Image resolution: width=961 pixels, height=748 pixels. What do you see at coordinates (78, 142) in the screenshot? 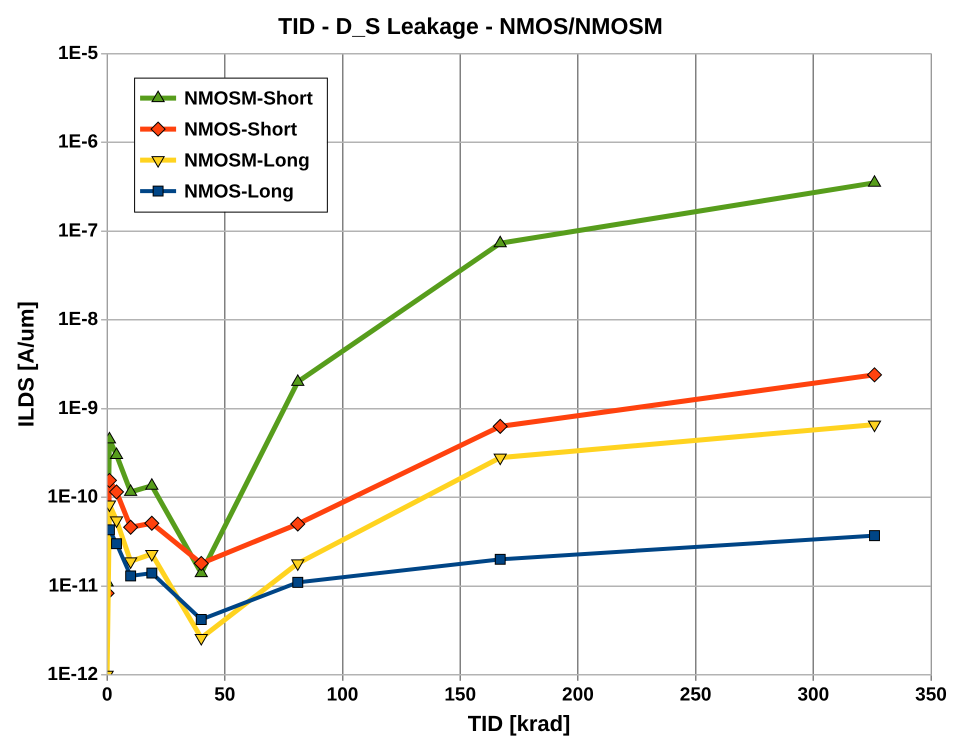
I see `y-tick-label: 1E-6` at bounding box center [78, 142].